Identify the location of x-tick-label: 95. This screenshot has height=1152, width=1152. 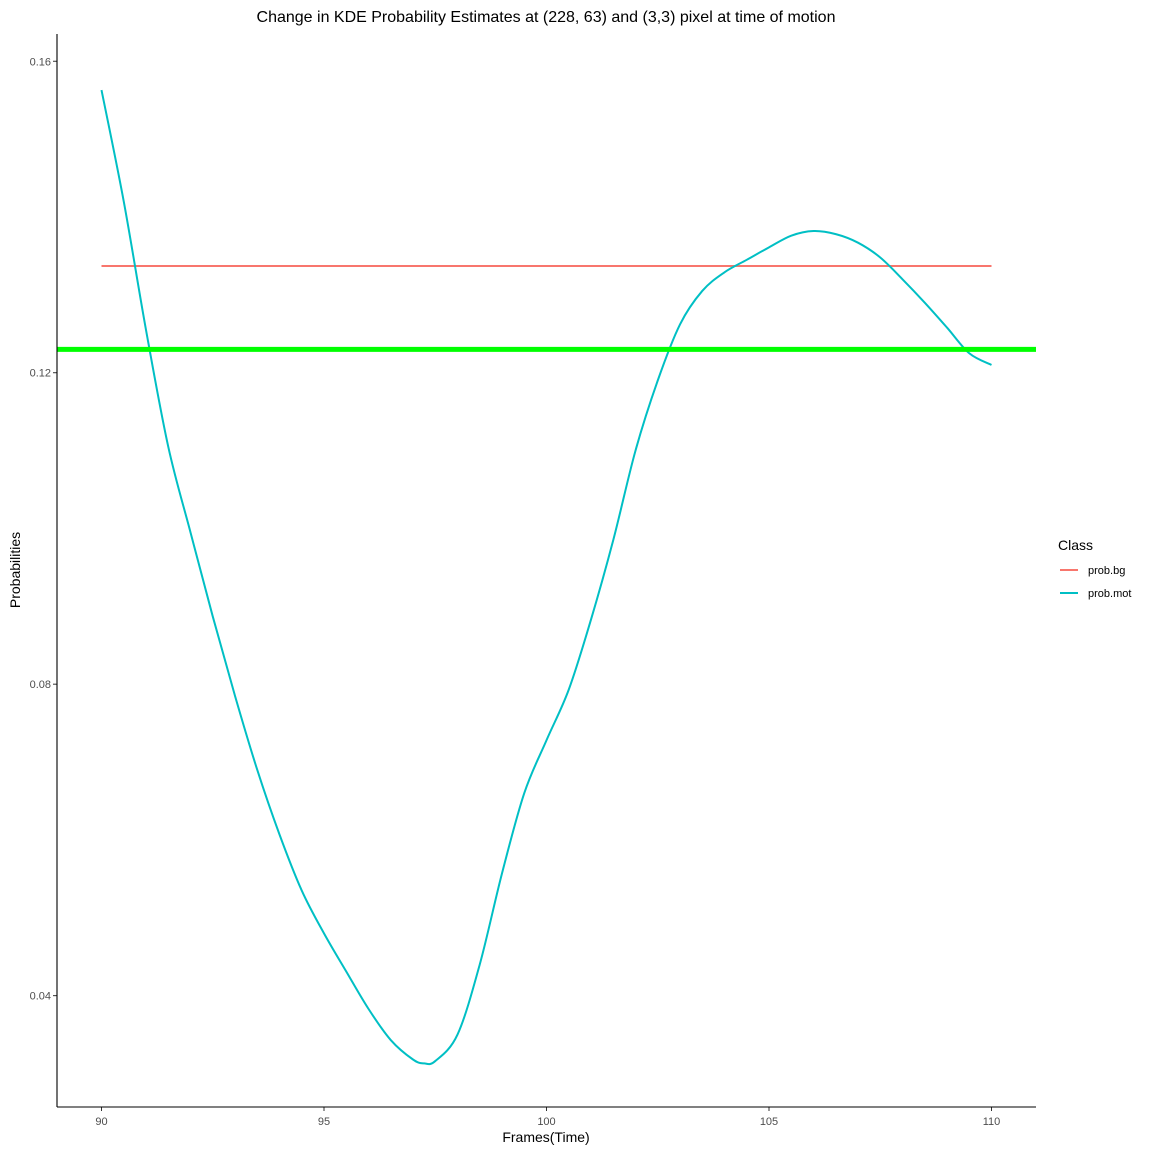
(324, 1122).